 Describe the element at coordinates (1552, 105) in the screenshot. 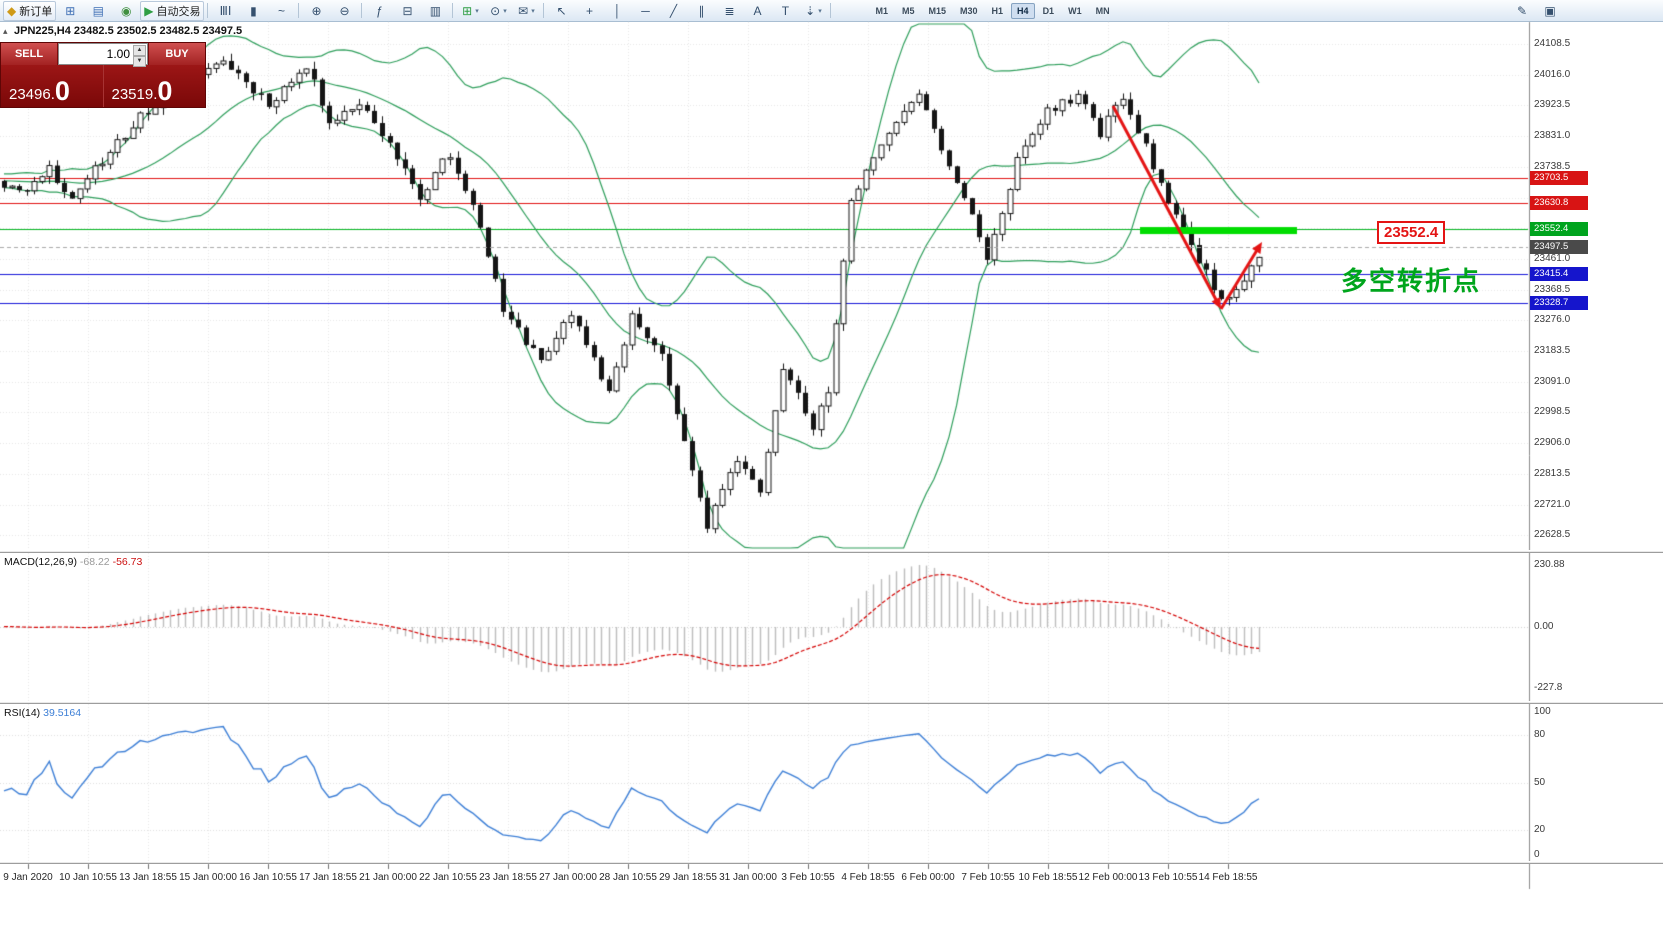

I see `price-axis-label: 23923.5` at that location.